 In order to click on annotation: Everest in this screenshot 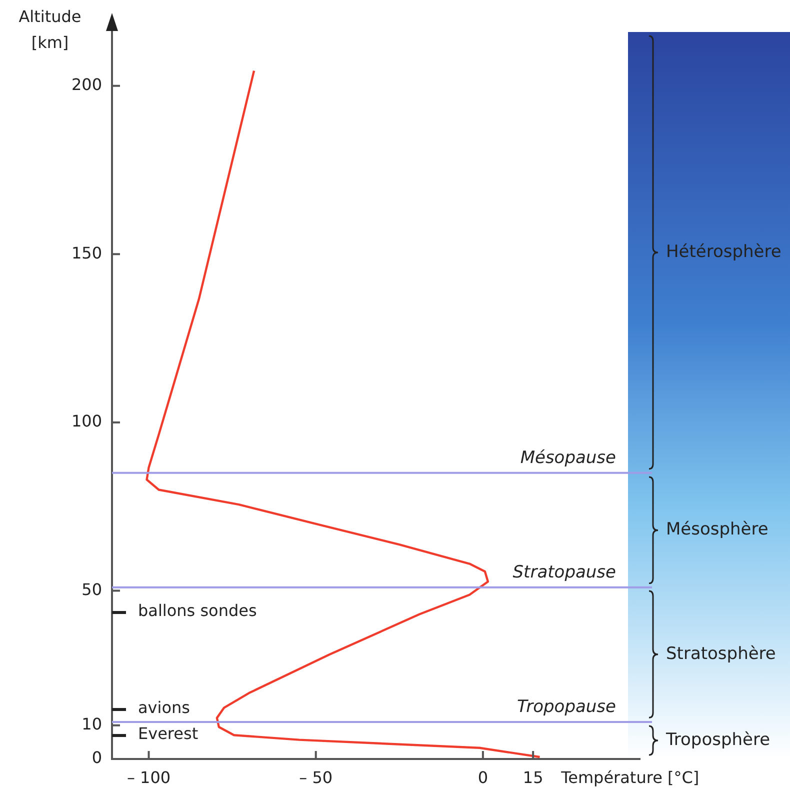, I will do `click(168, 734)`.